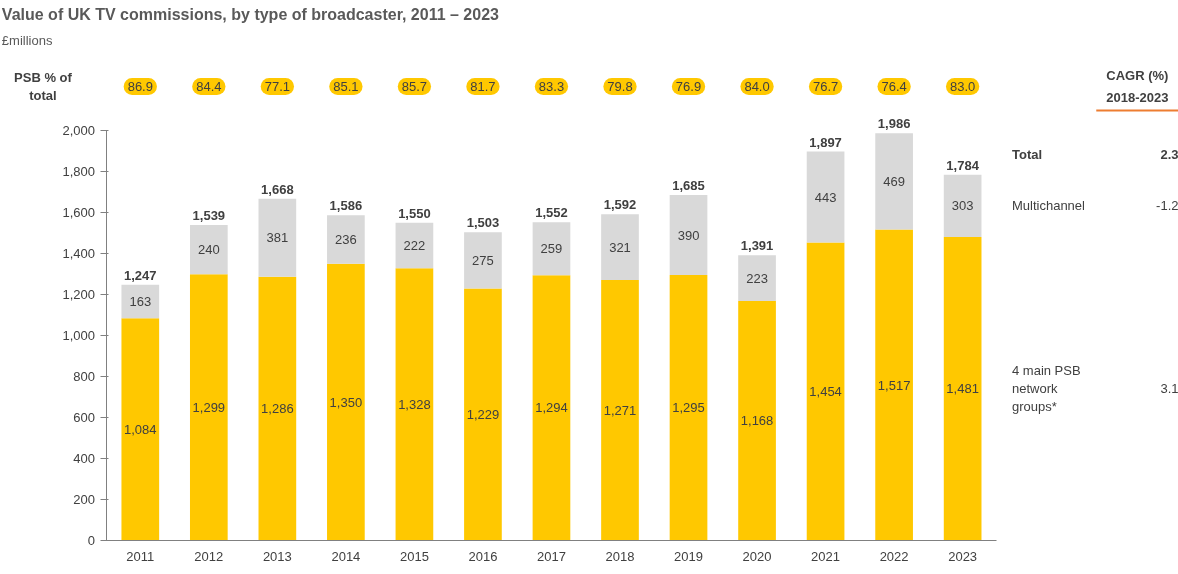 This screenshot has width=1178, height=574. I want to click on text: 77.1, so click(277, 86).